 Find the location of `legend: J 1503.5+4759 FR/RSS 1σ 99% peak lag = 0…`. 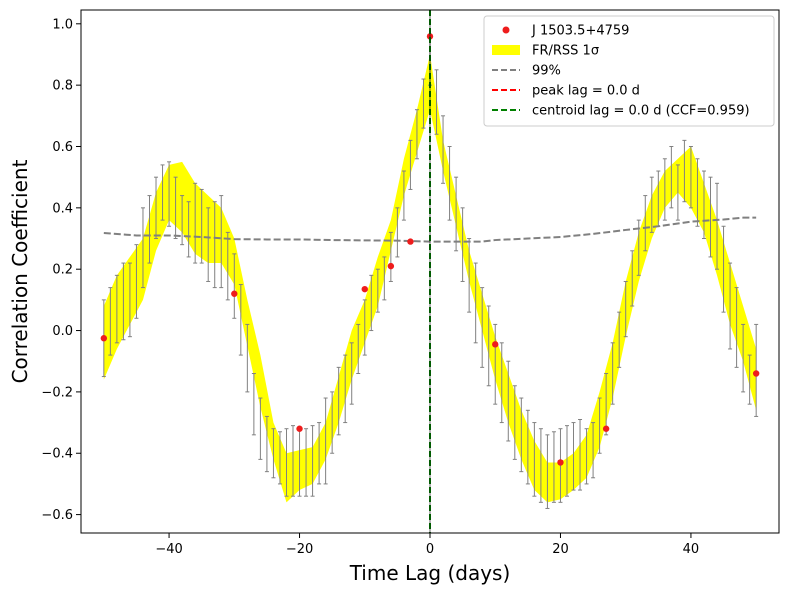

legend: J 1503.5+4759 FR/RSS 1σ 99% peak lag = 0… is located at coordinates (629, 71).